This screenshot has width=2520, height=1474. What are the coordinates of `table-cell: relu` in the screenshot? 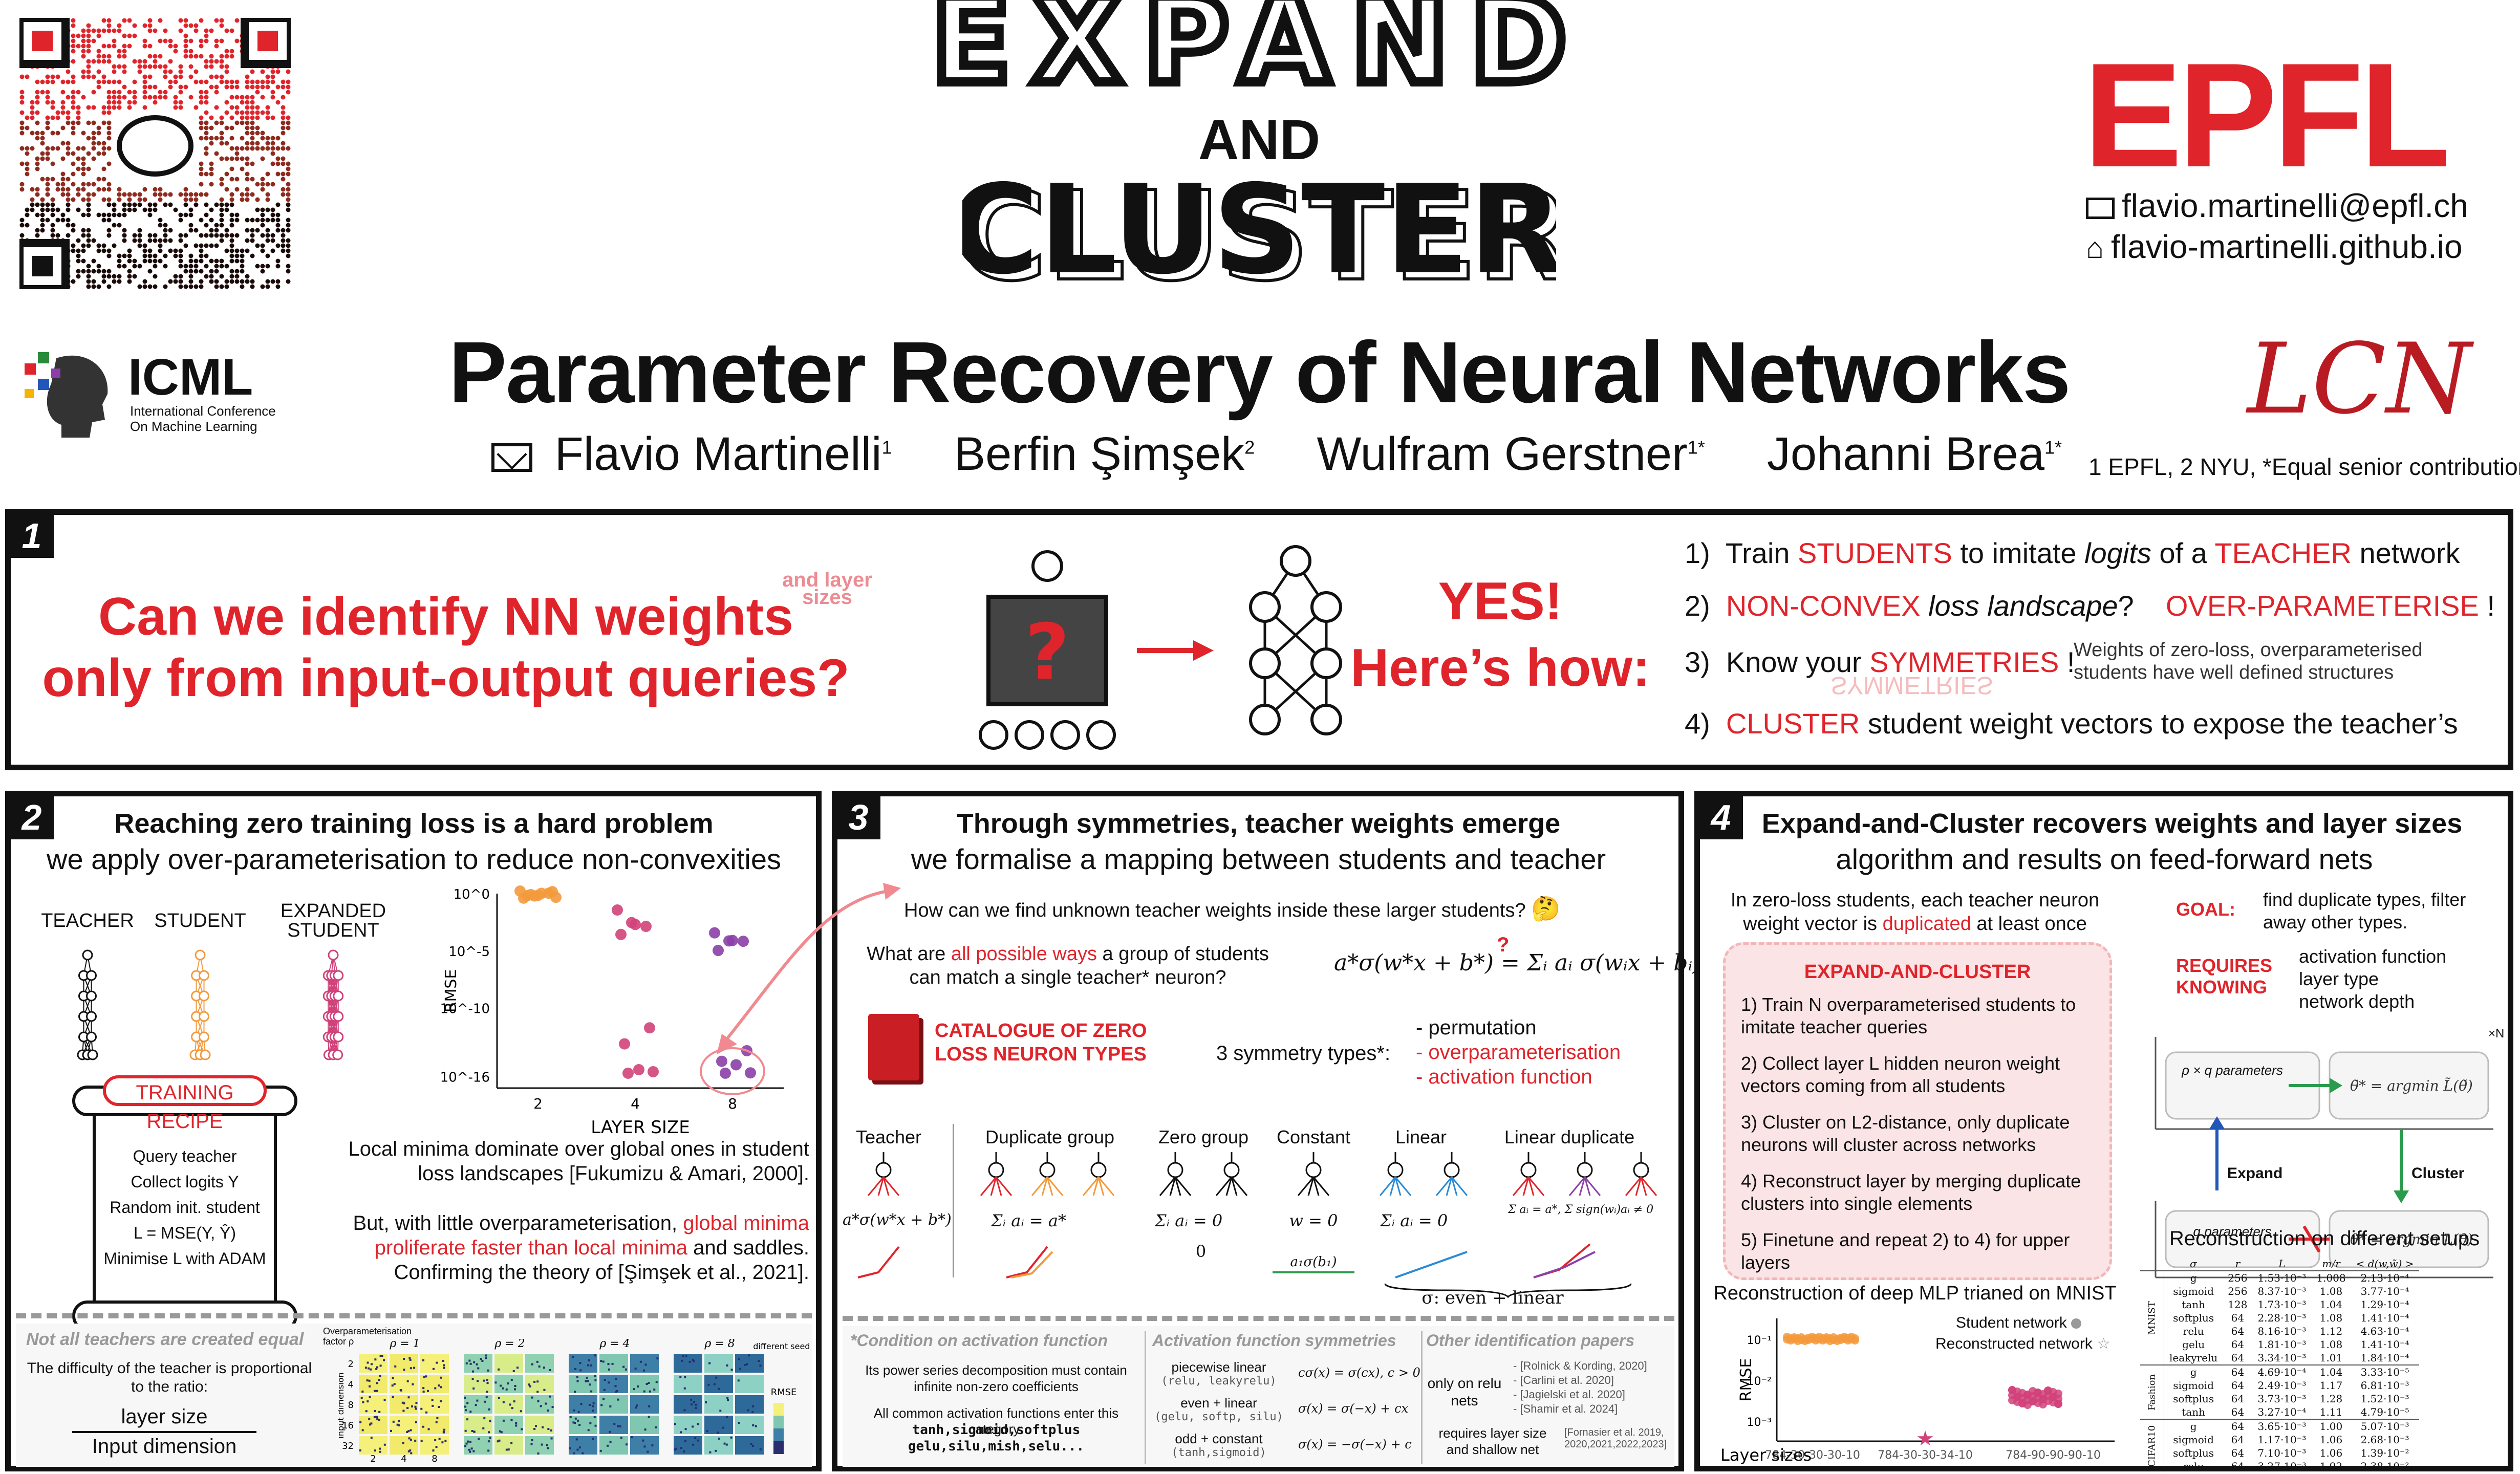 It's located at (2193, 1466).